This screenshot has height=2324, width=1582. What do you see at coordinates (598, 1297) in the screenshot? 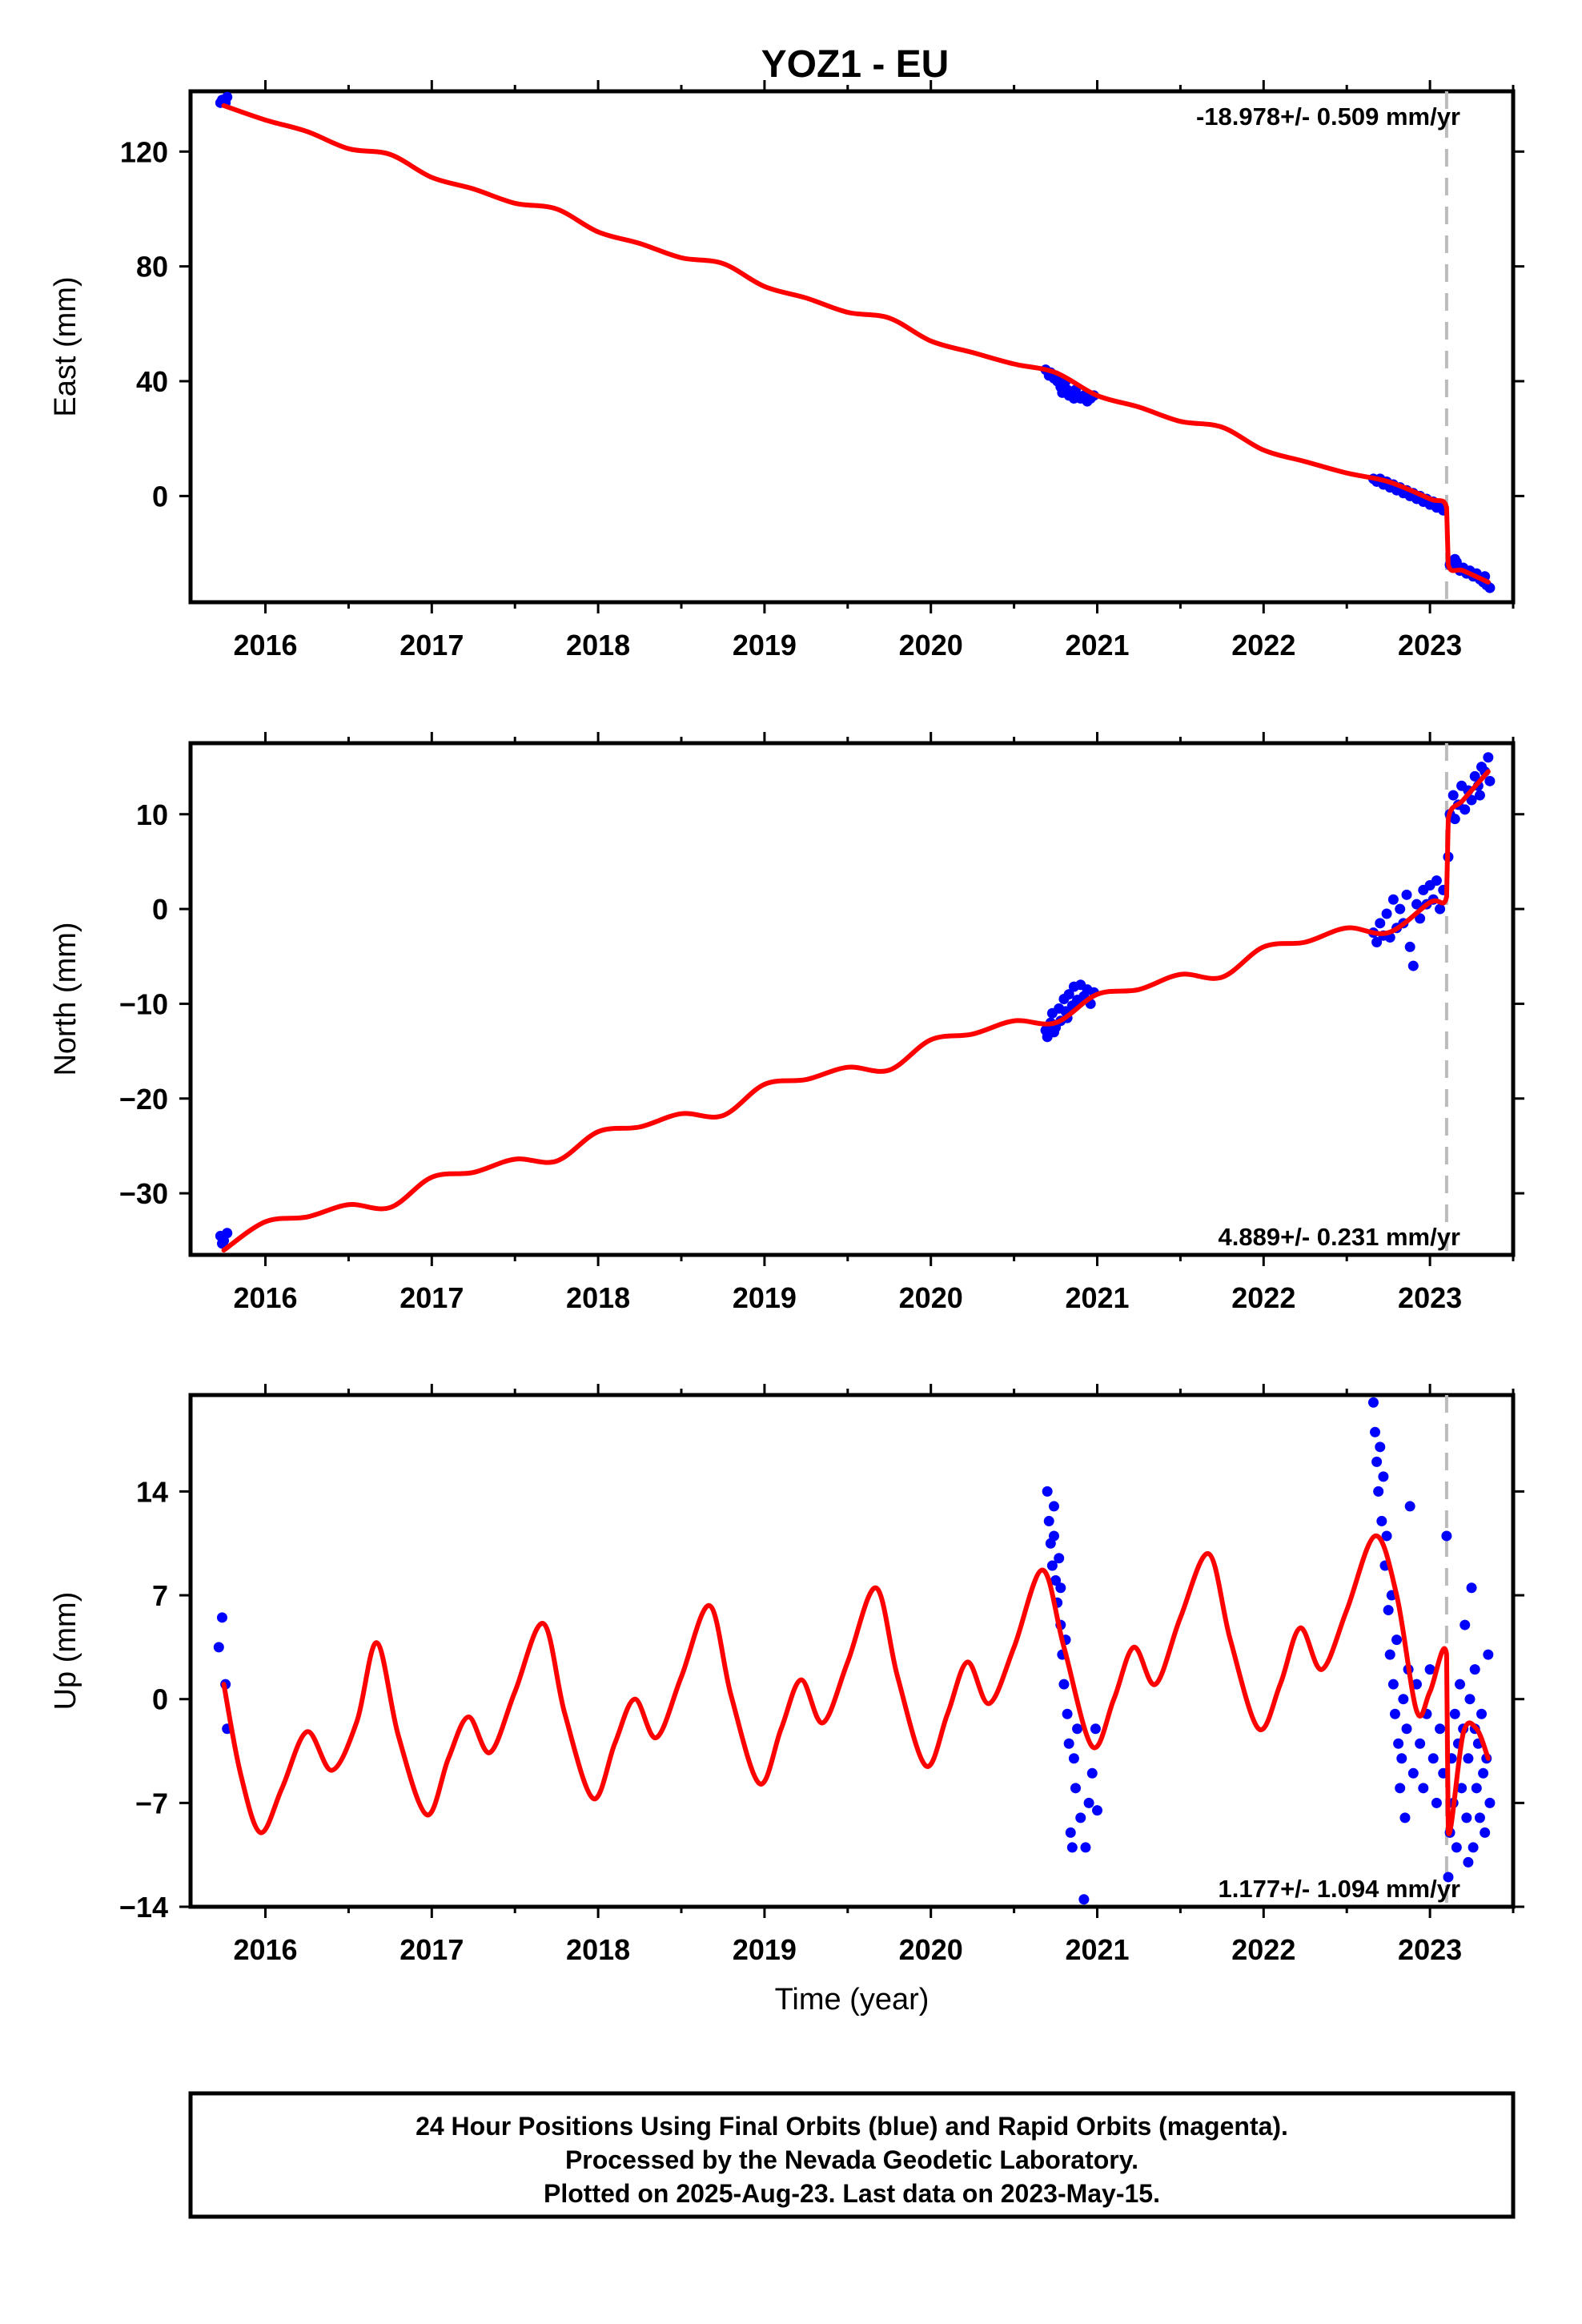
I see `north-xtick-label: 2018` at bounding box center [598, 1297].